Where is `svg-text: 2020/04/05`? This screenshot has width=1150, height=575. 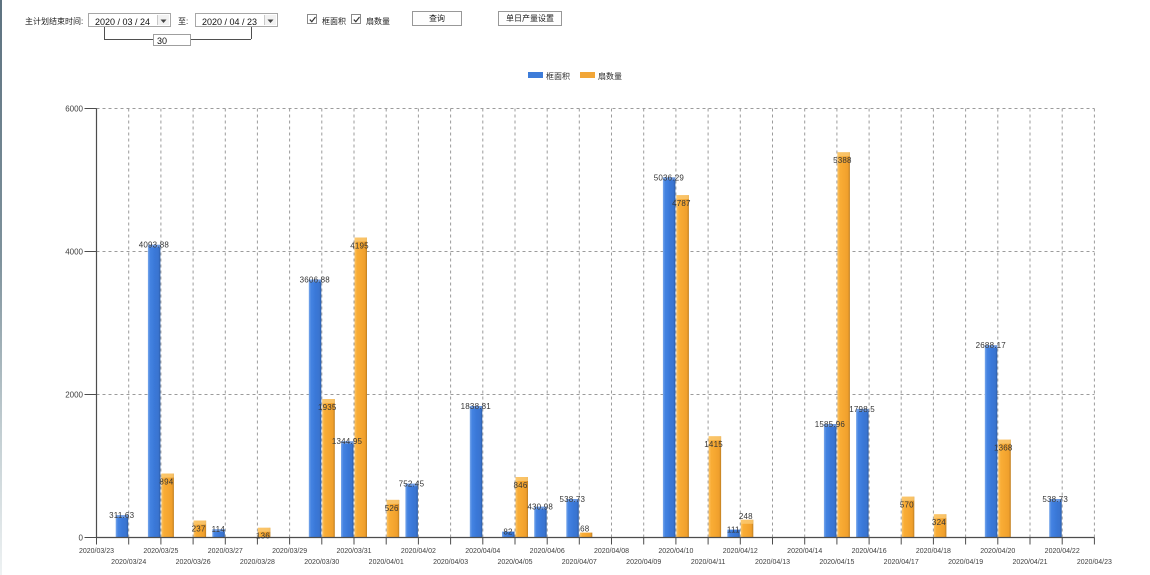 svg-text: 2020/04/05 is located at coordinates (514, 562).